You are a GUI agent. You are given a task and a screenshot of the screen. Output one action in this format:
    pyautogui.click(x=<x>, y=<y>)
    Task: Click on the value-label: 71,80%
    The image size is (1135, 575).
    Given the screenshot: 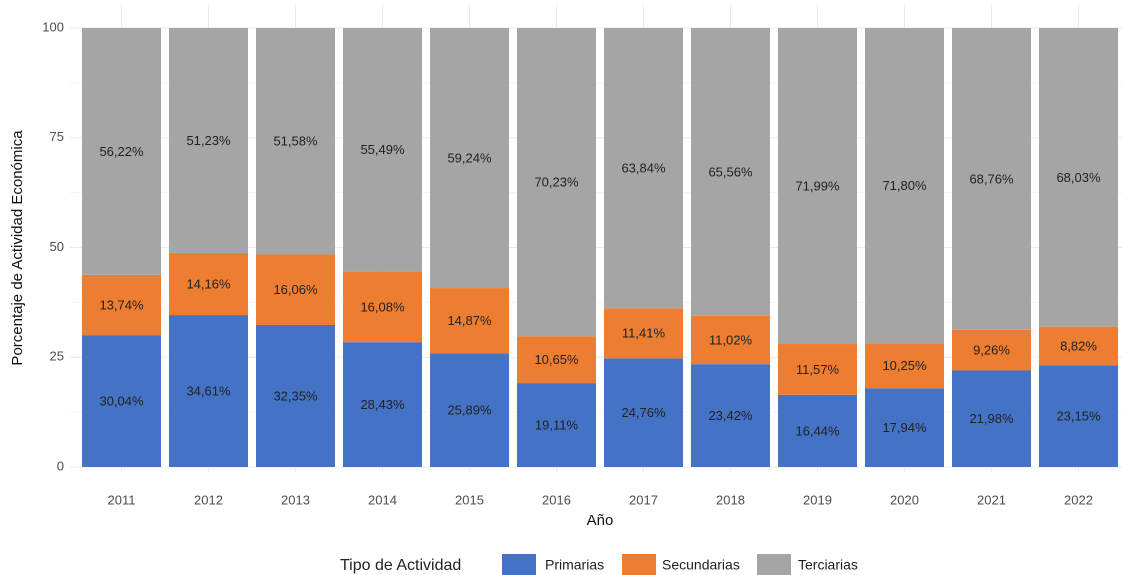 What is the action you would take?
    pyautogui.click(x=904, y=185)
    